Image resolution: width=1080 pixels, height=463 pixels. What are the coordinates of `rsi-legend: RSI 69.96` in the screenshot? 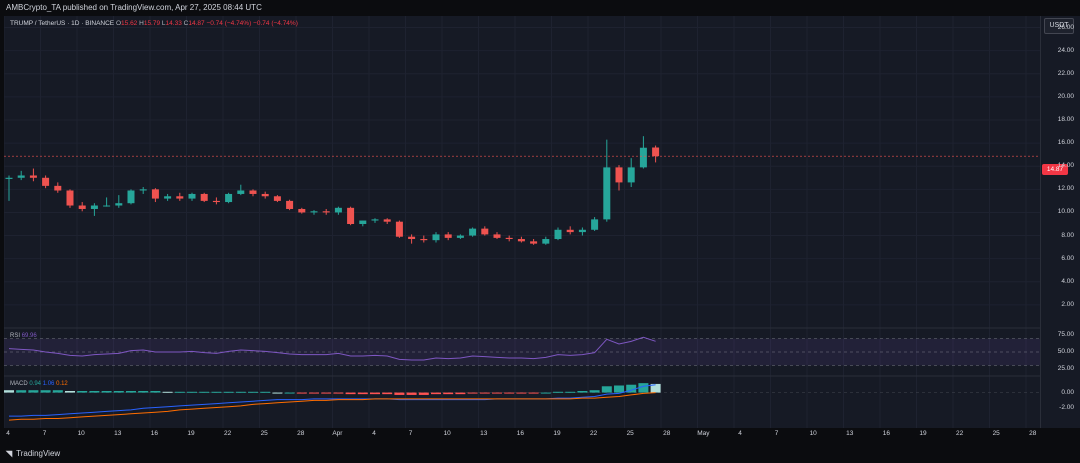 It's located at (23, 336).